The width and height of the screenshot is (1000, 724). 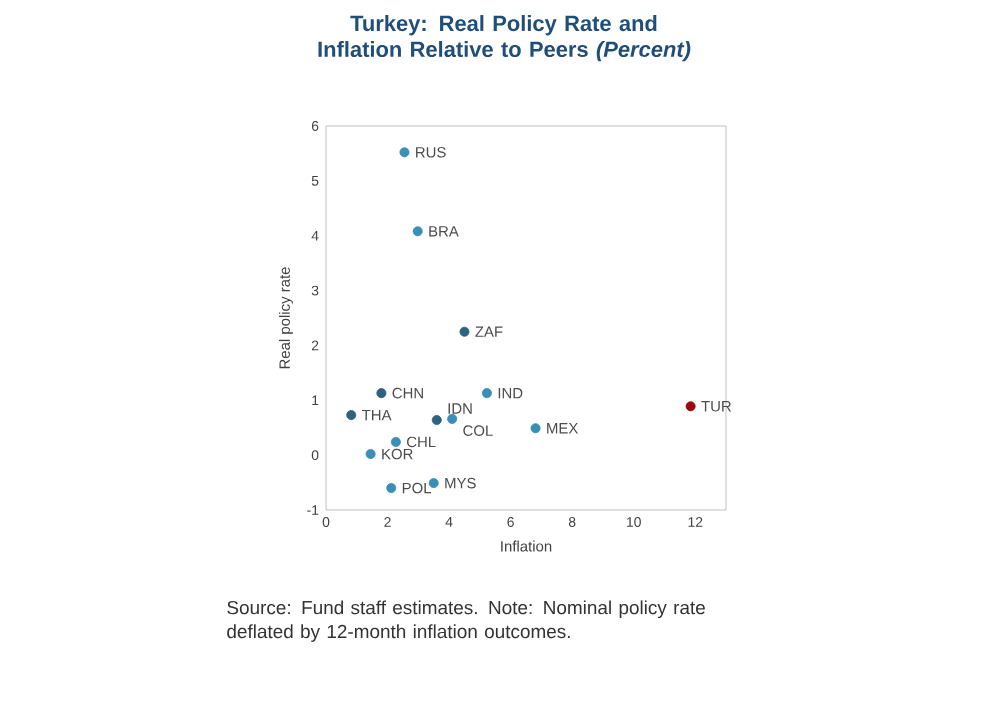 I want to click on source-note: Source: Fund staff estimates. Note: Nominal policy rate deflated by 12-month inflation outcomes., so click(x=466, y=621).